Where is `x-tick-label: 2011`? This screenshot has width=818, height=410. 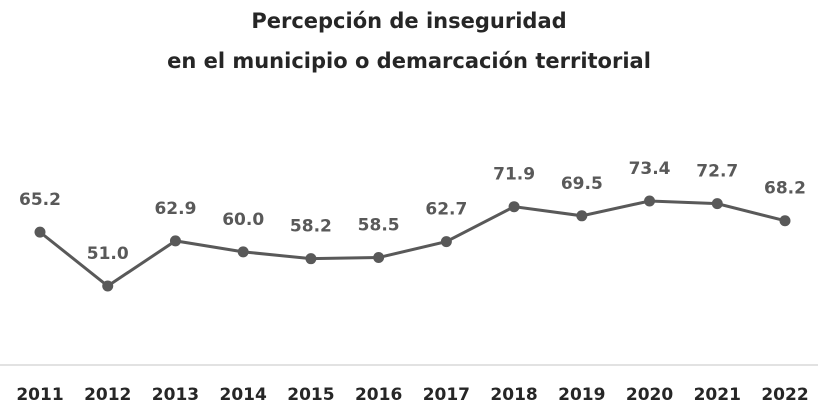 x-tick-label: 2011 is located at coordinates (39, 395).